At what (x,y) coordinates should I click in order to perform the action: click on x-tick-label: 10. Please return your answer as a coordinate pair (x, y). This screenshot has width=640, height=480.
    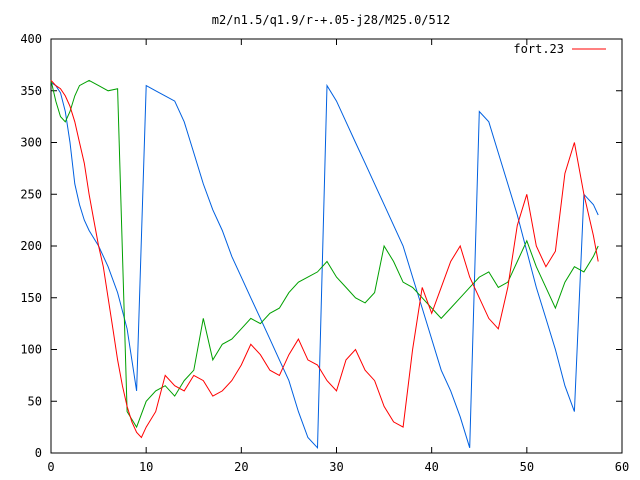
    Looking at the image, I should click on (146, 467).